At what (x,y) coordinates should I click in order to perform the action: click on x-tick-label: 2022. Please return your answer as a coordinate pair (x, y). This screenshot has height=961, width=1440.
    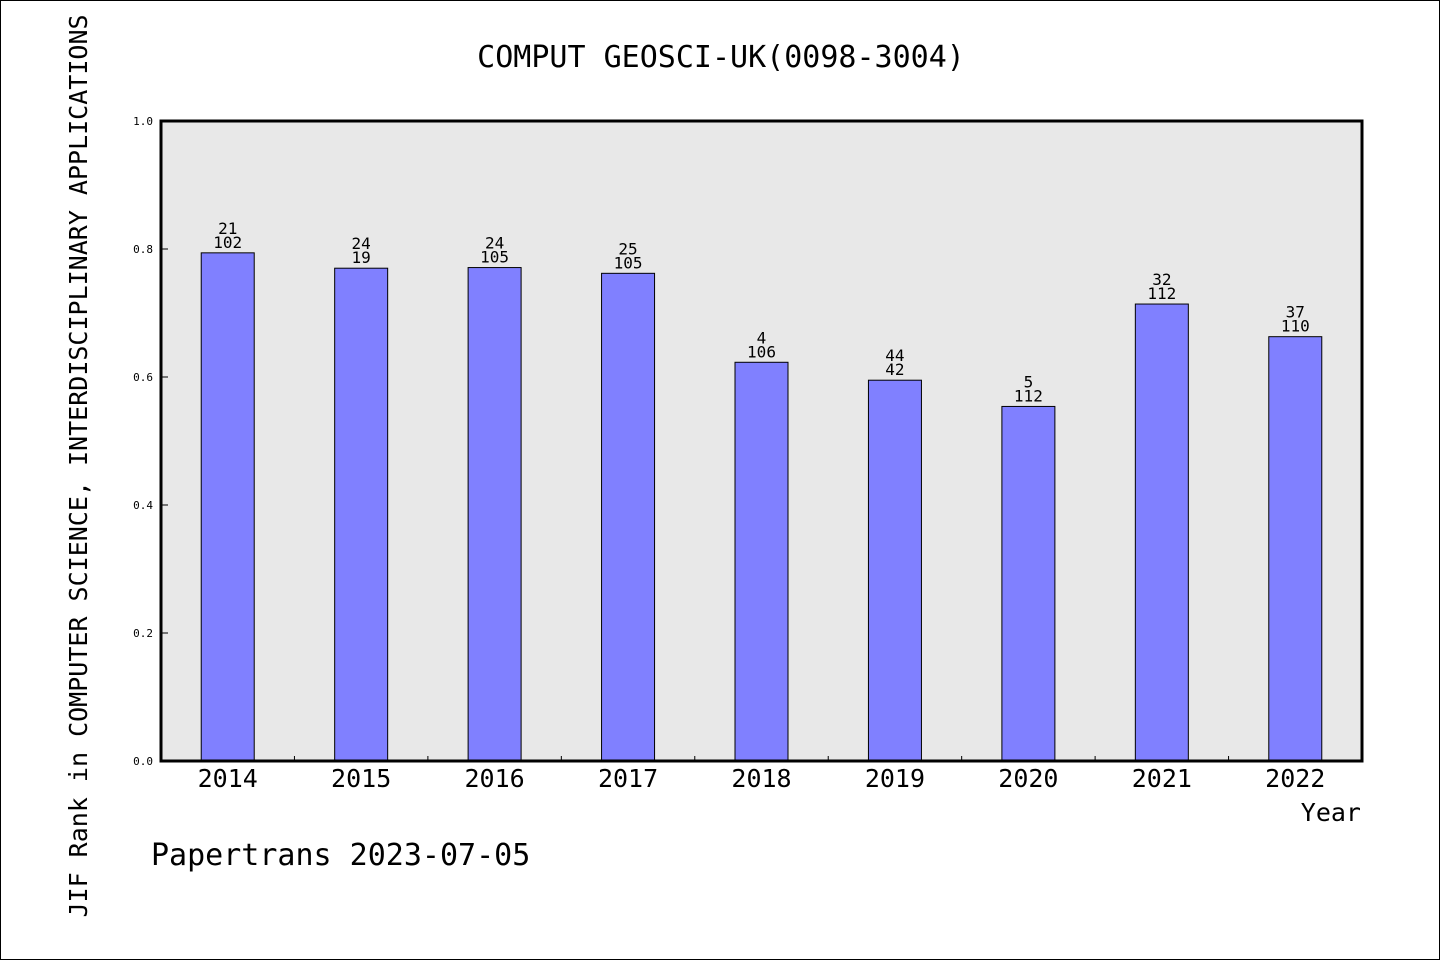
    Looking at the image, I should click on (1295, 778).